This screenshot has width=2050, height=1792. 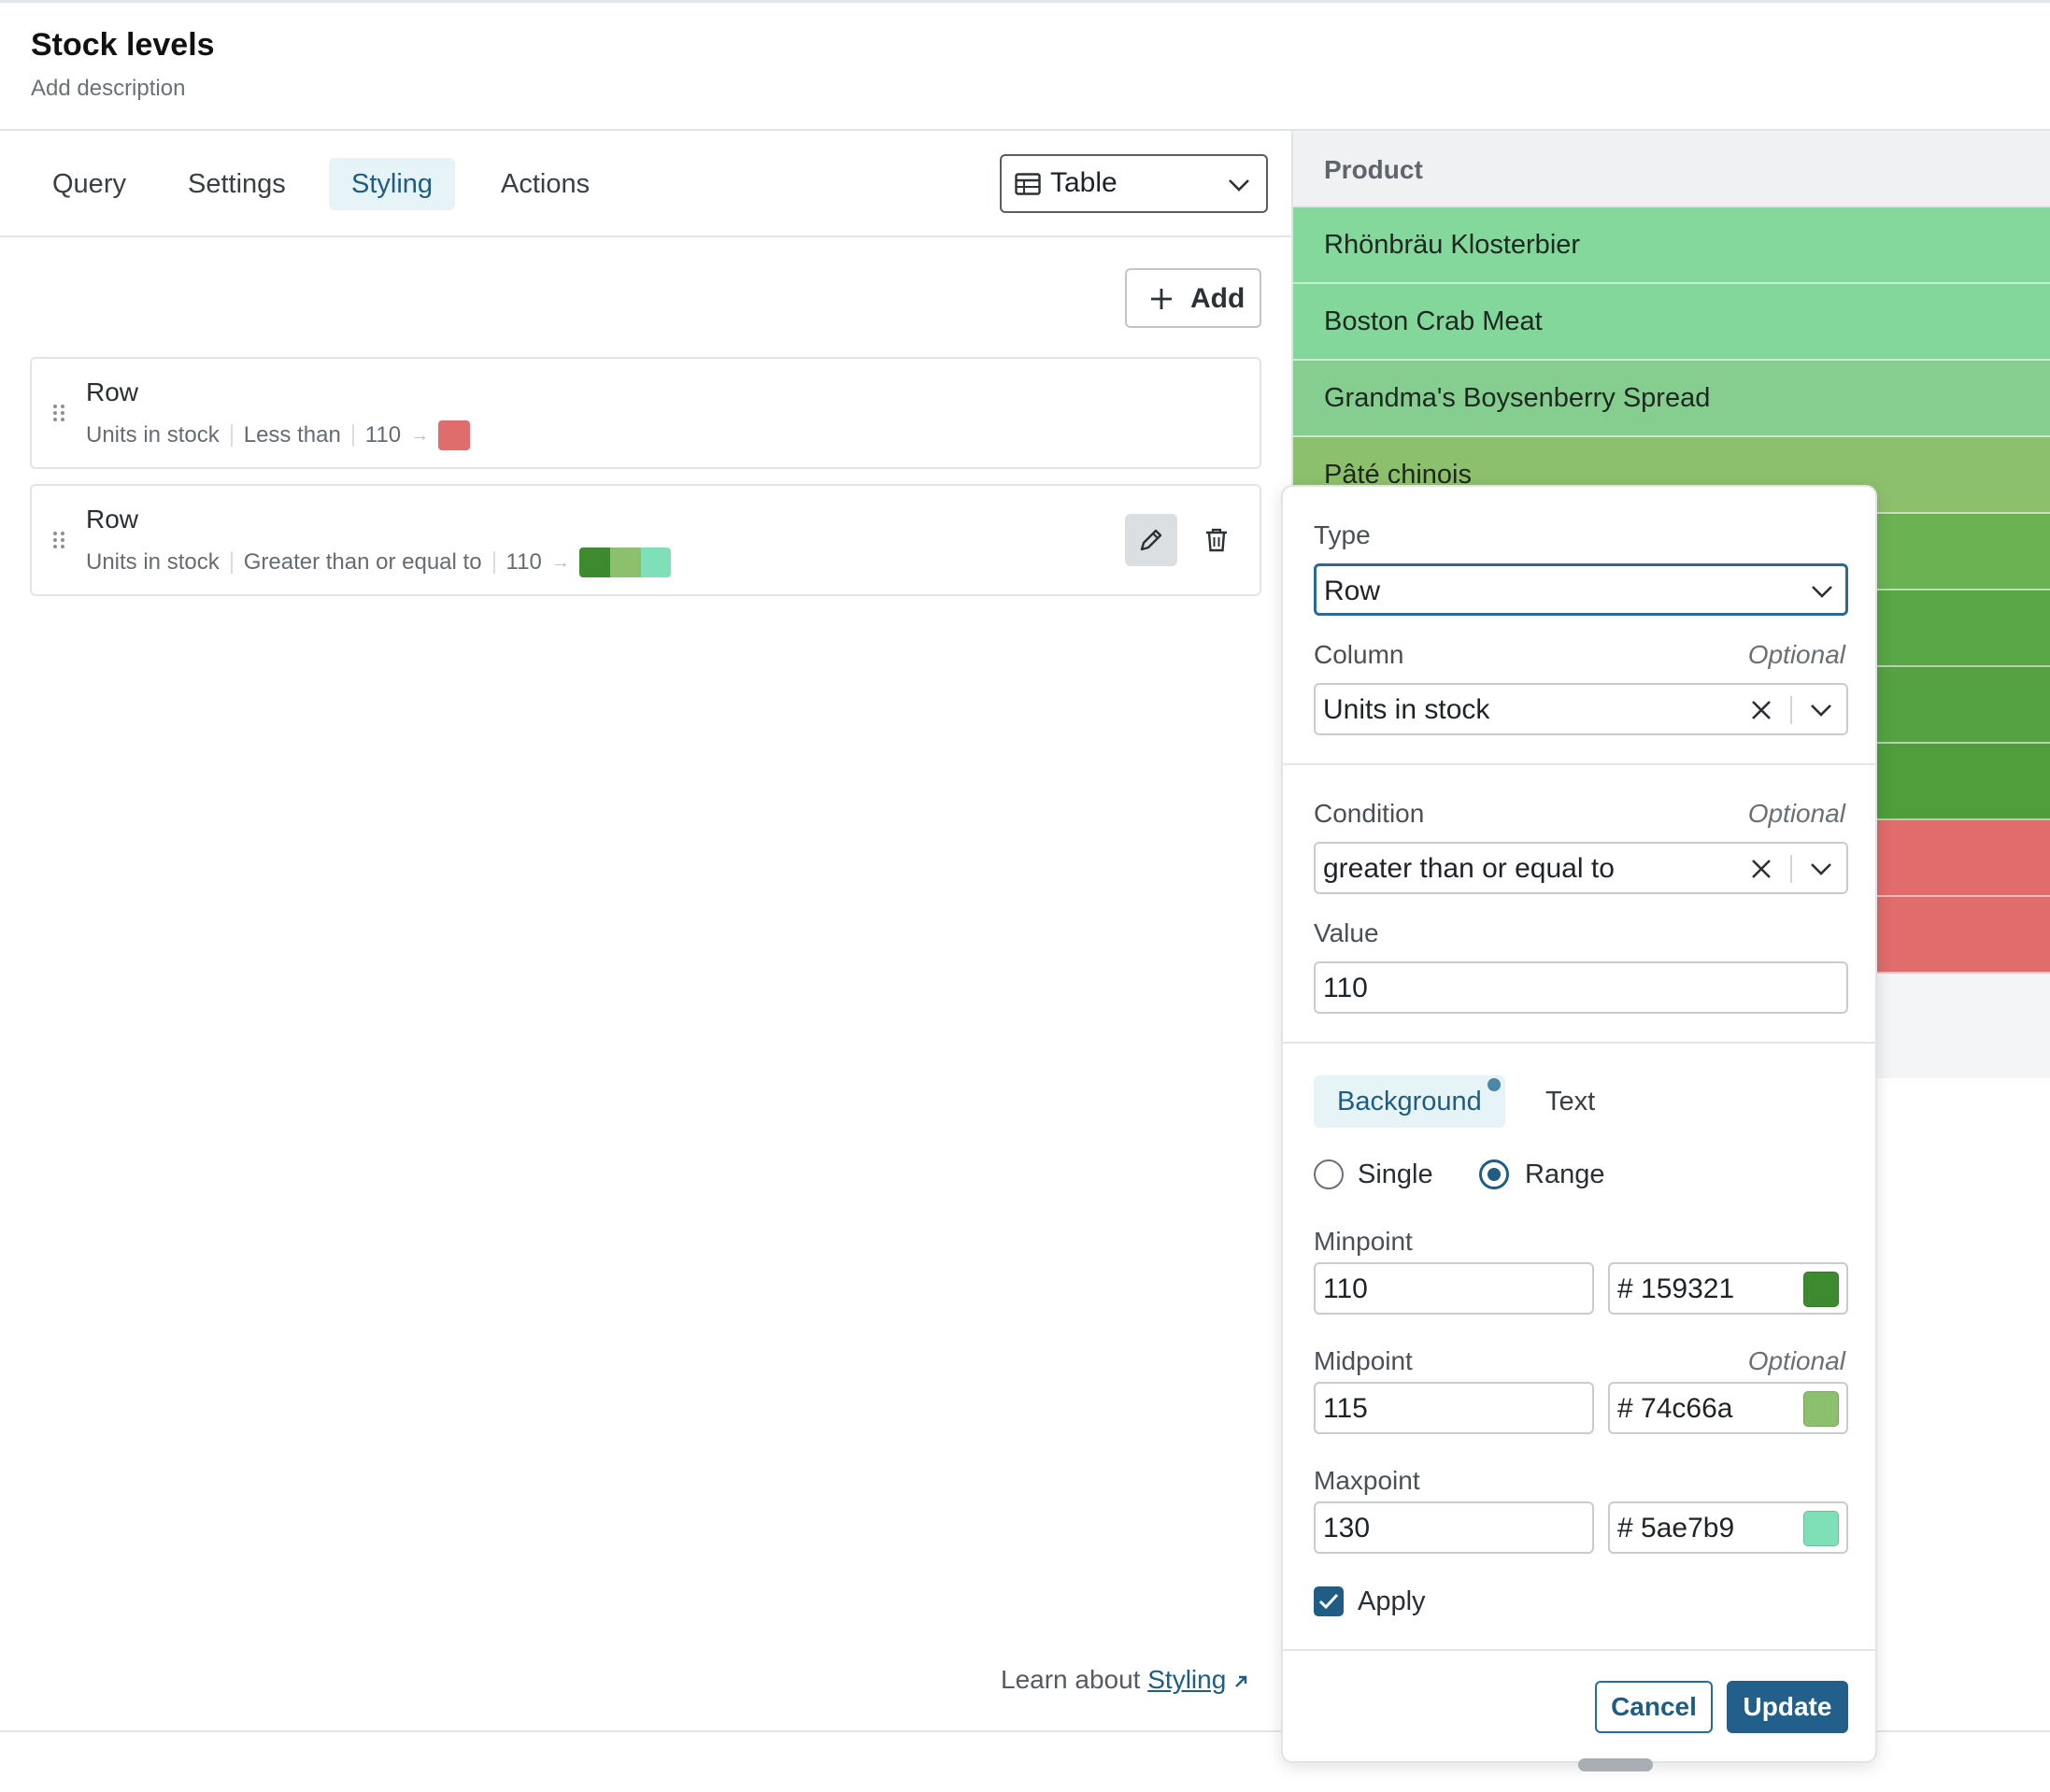 I want to click on tab-text: Text, so click(x=1571, y=1101).